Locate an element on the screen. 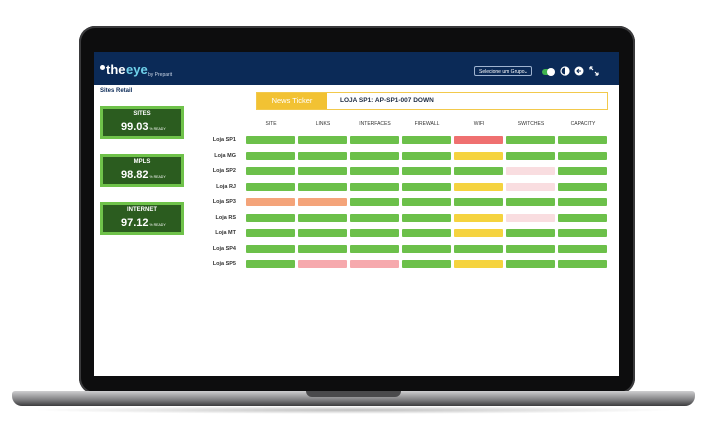  laptop-shadow is located at coordinates (353, 410).